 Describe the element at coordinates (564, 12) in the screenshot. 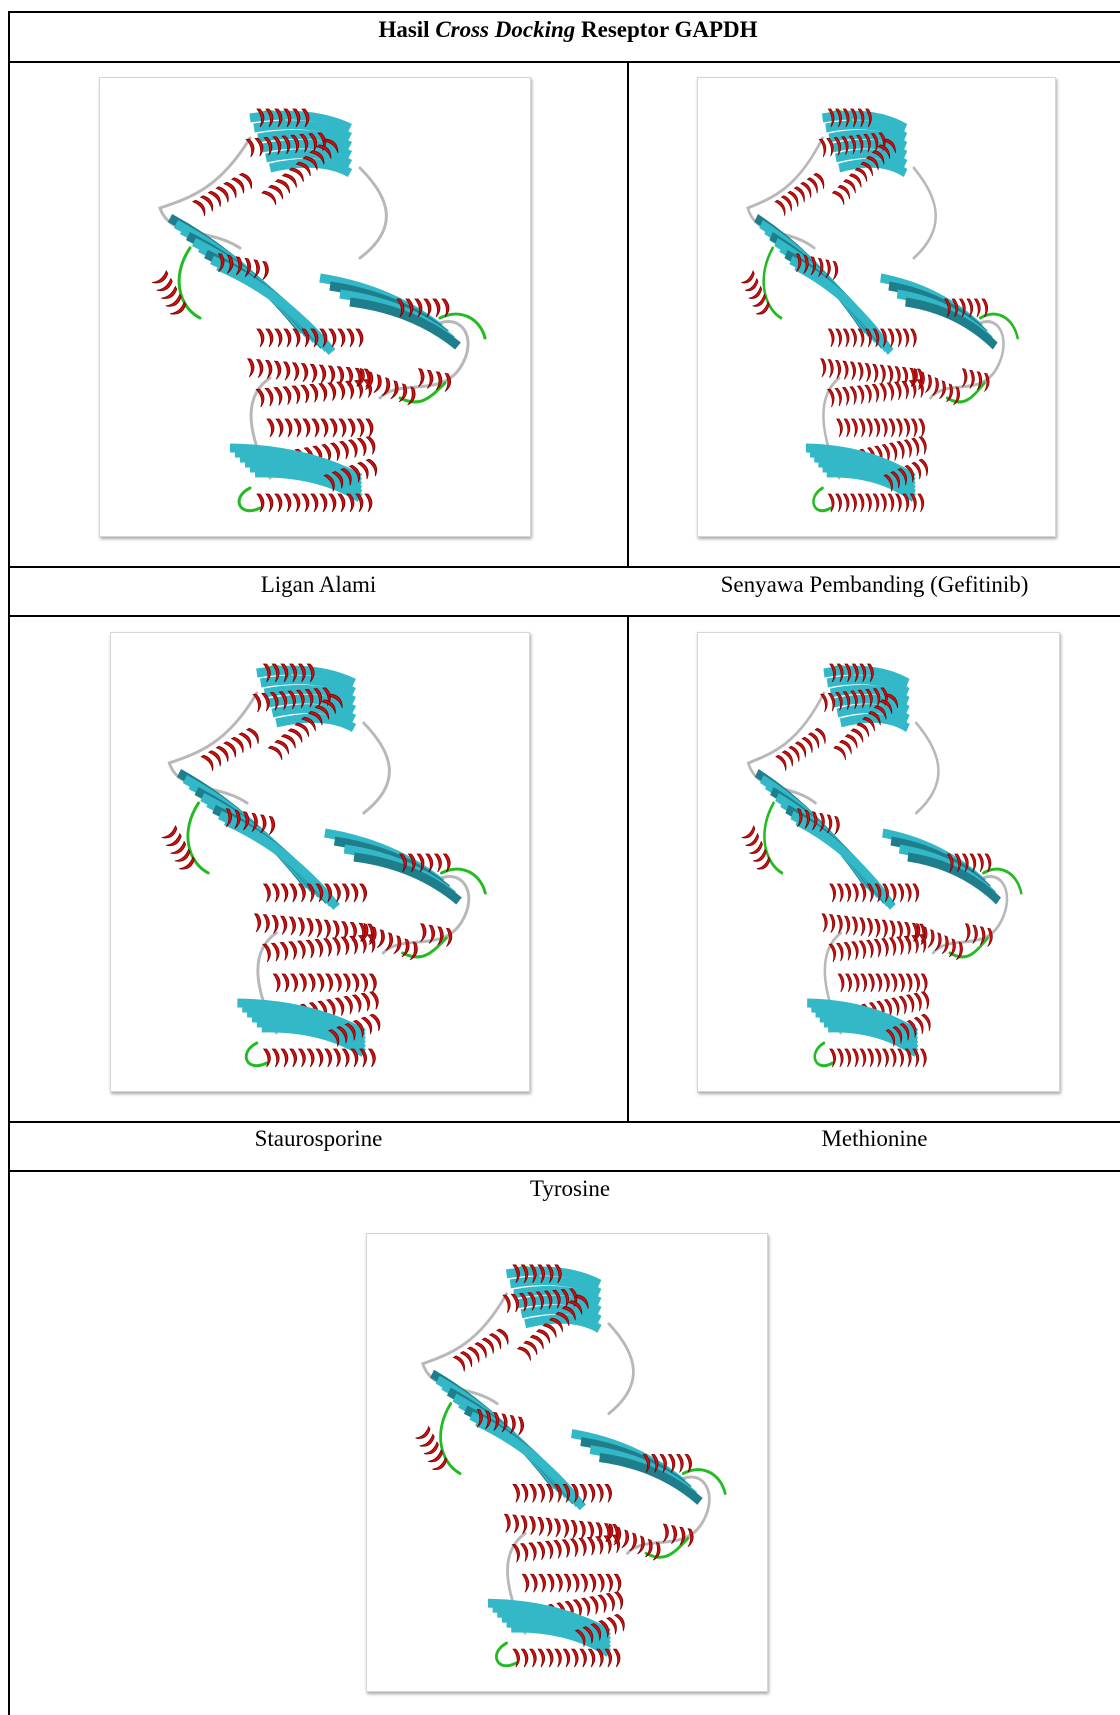

I see `table-border-top` at that location.